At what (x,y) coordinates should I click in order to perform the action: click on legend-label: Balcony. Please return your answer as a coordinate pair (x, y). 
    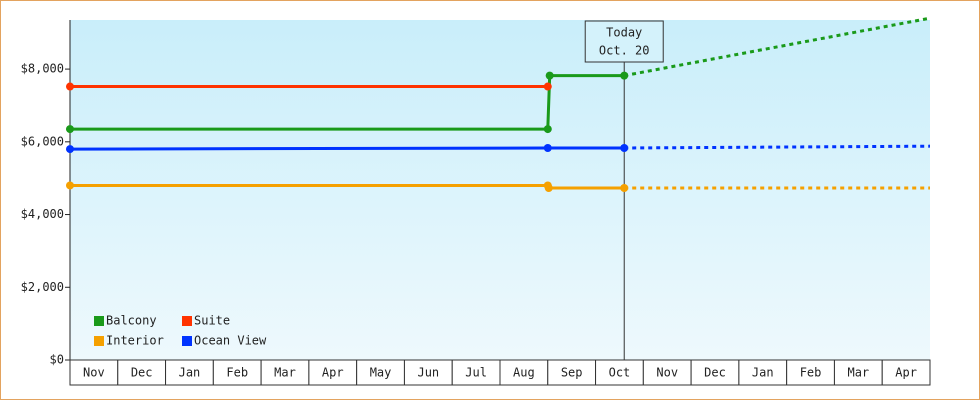
    Looking at the image, I should click on (131, 321).